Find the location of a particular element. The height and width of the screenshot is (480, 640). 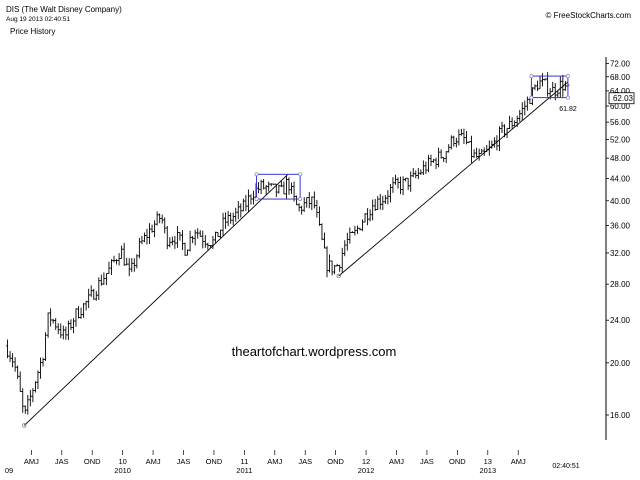

y-tick-label: 68.00 is located at coordinates (620, 77).